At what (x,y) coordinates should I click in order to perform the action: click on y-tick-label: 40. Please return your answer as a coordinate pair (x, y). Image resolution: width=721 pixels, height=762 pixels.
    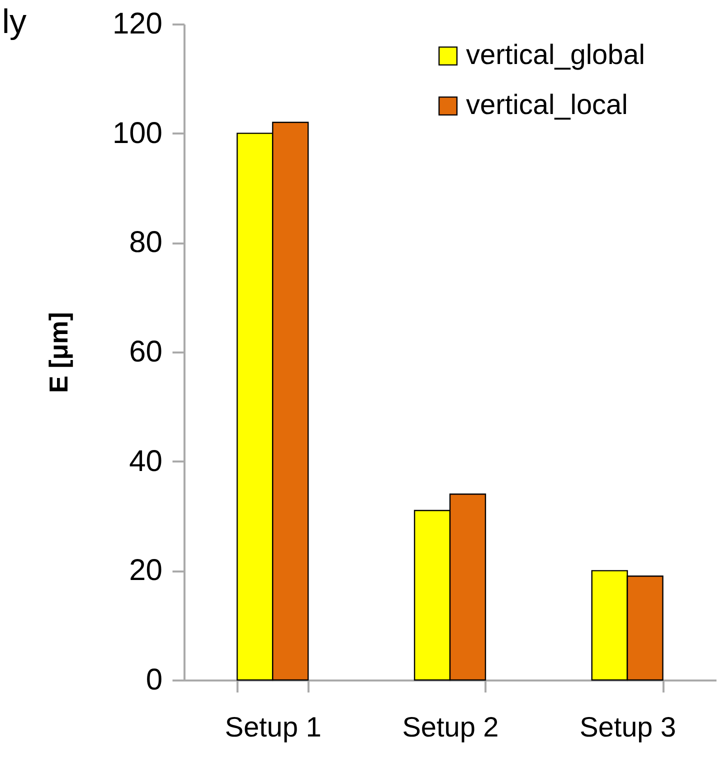
    Looking at the image, I should click on (145, 461).